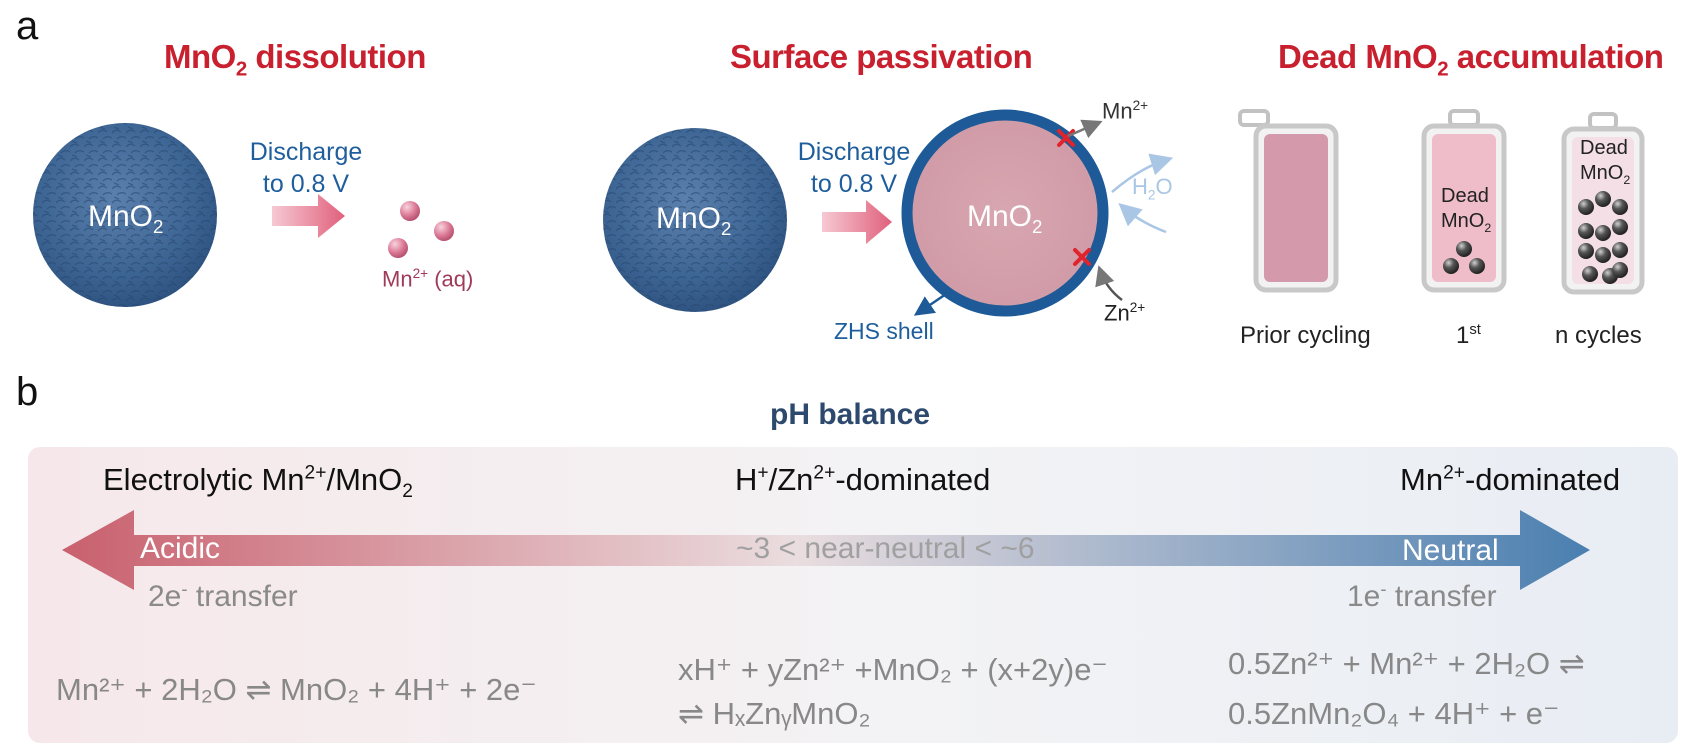  What do you see at coordinates (1125, 111) in the screenshot?
I see `mn2plus-label: Mn2+` at bounding box center [1125, 111].